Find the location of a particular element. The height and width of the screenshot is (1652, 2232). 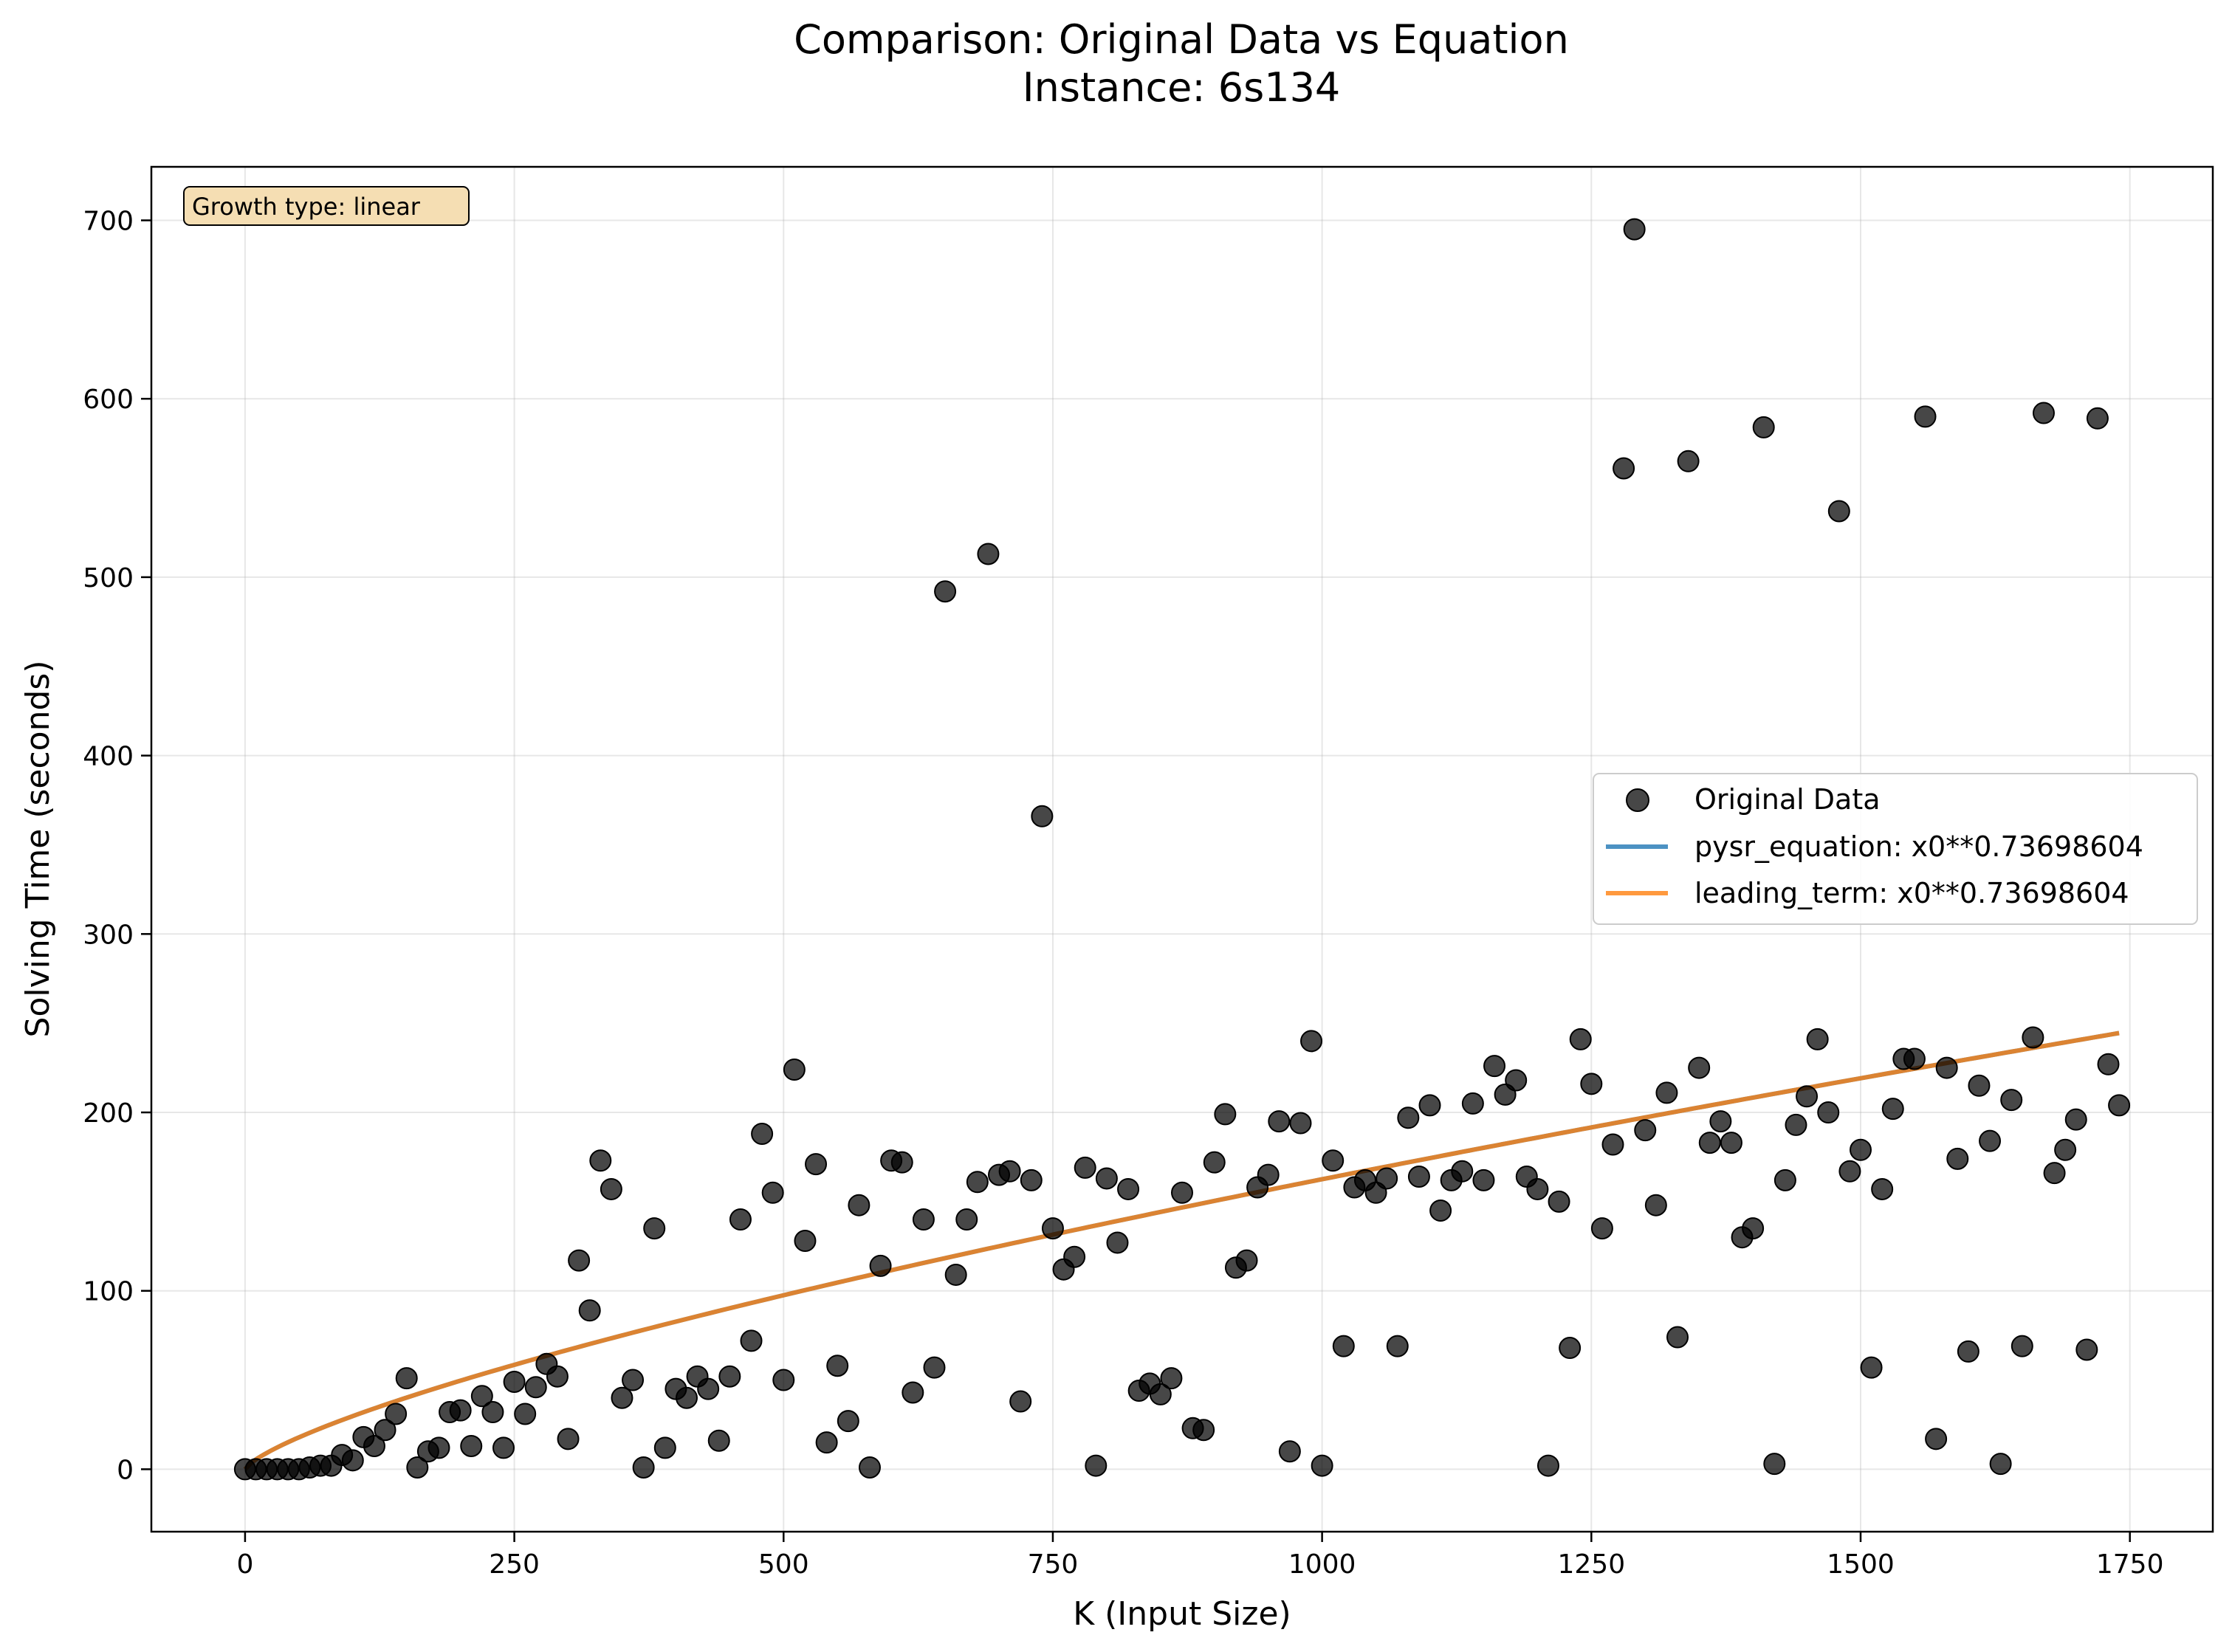

x-tick-label: 1500 is located at coordinates (1861, 1564).